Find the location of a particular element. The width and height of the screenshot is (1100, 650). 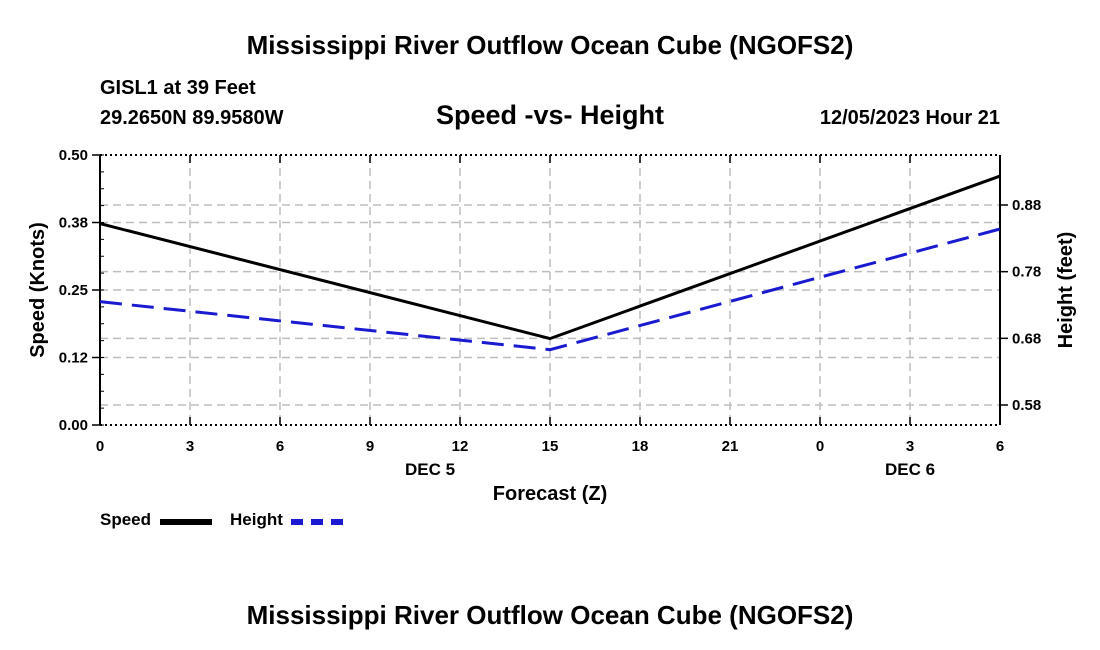

y-tick-label: 0.38 is located at coordinates (73, 223).